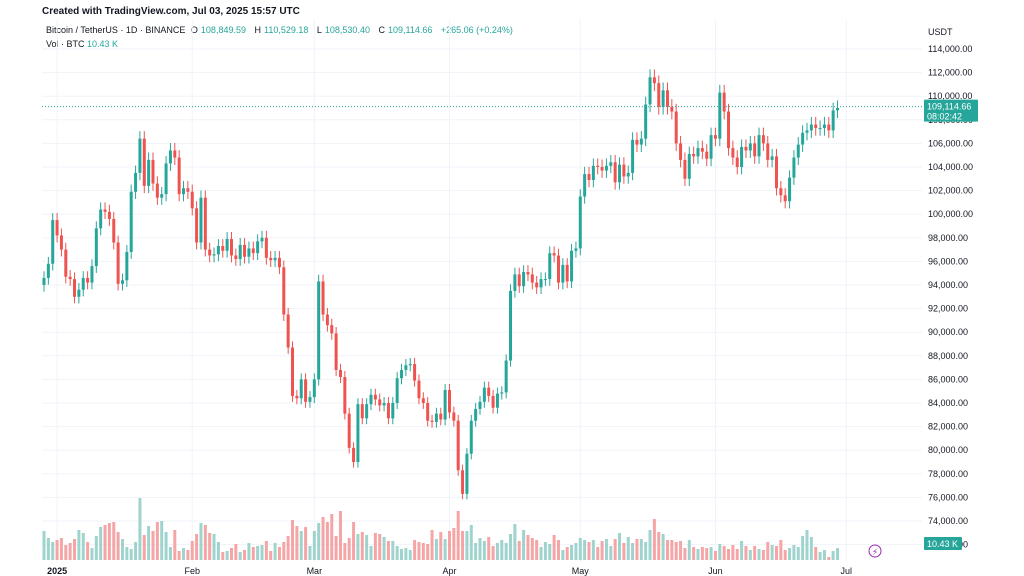 The height and width of the screenshot is (576, 1024). Describe the element at coordinates (65, 44) in the screenshot. I see `volume-label: Vol · BTC` at that location.